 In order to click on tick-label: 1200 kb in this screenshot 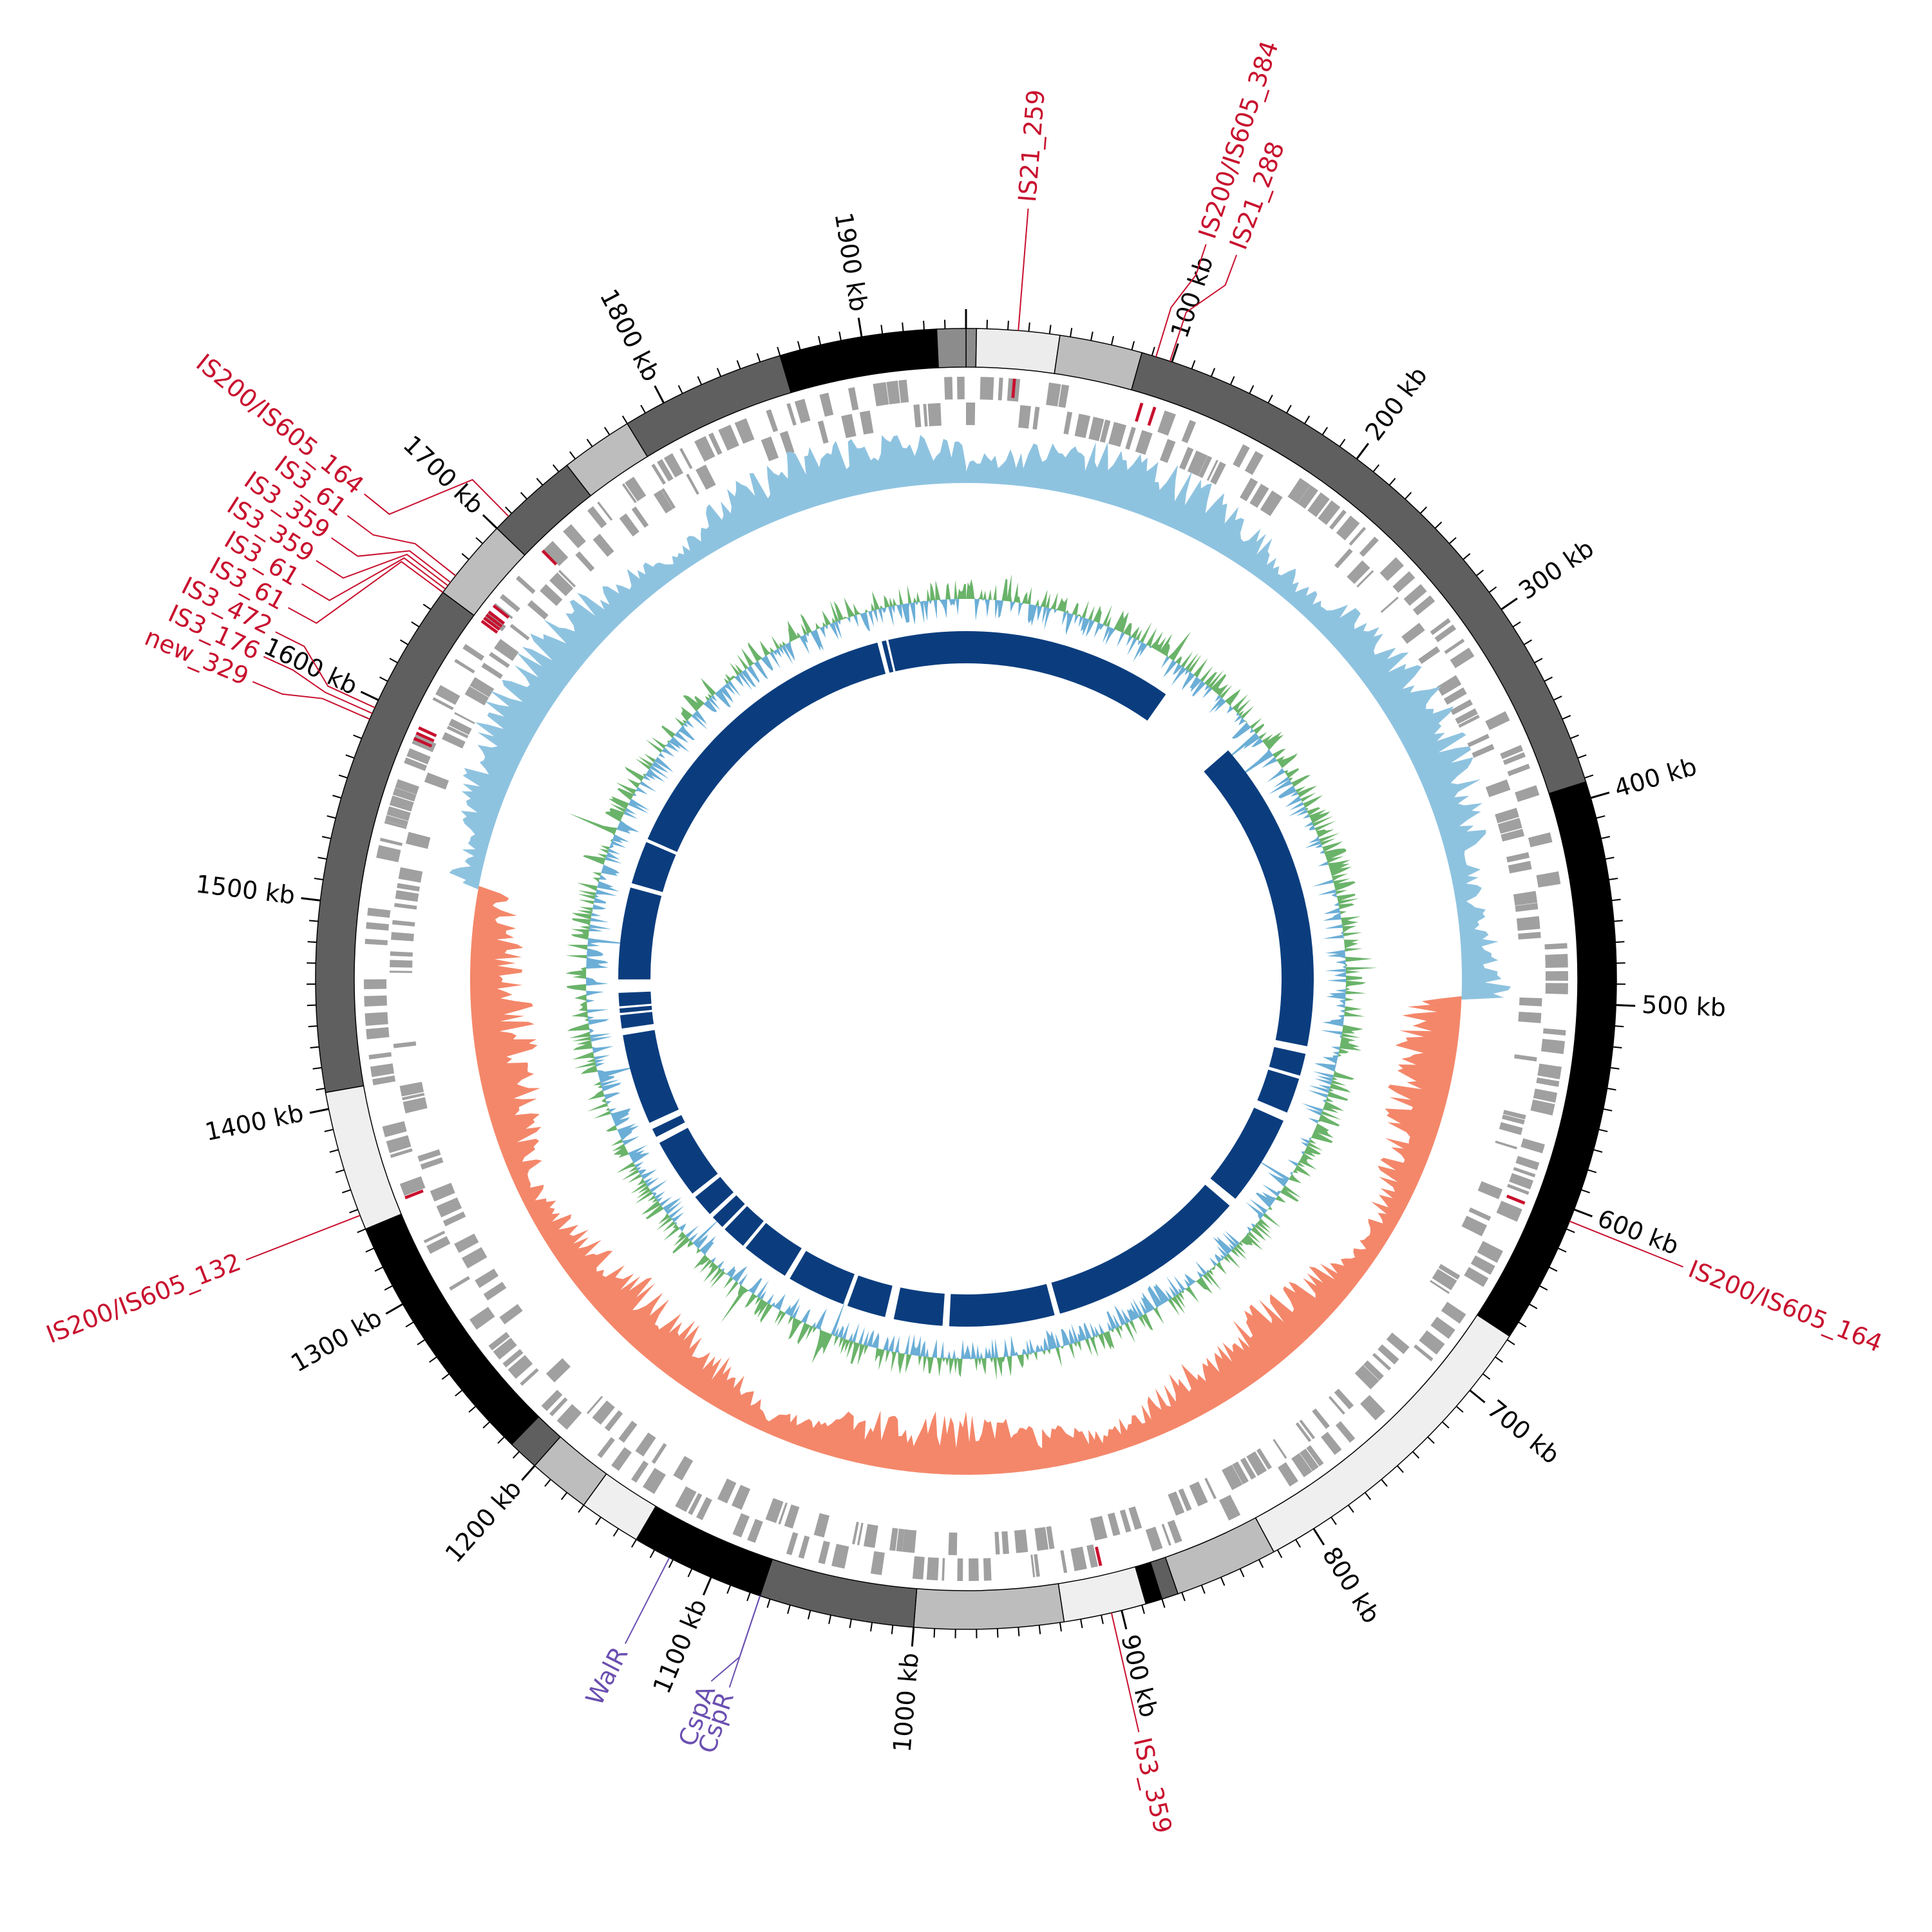, I will do `click(483, 1521)`.